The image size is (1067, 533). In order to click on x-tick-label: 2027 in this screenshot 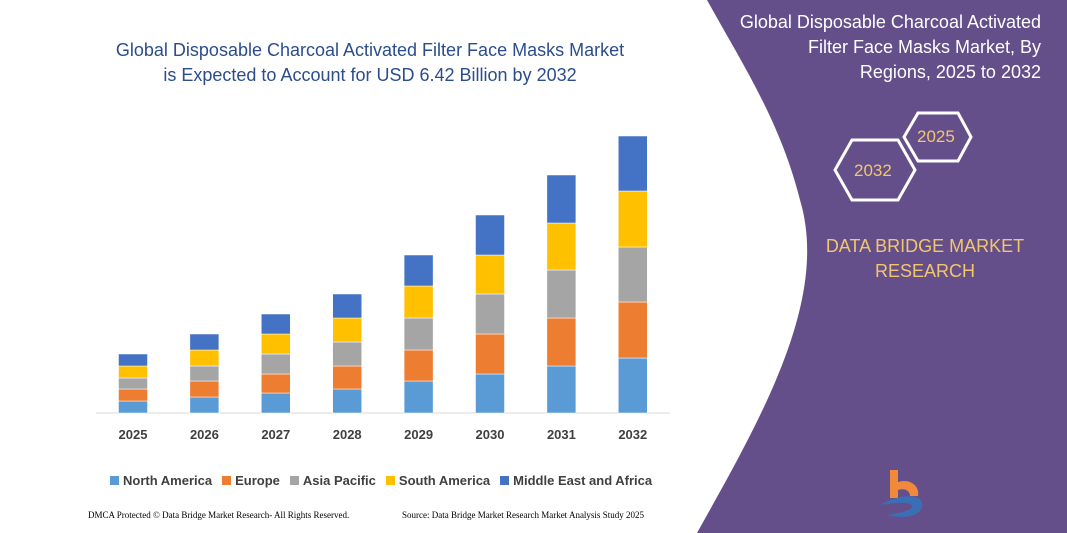, I will do `click(275, 434)`.